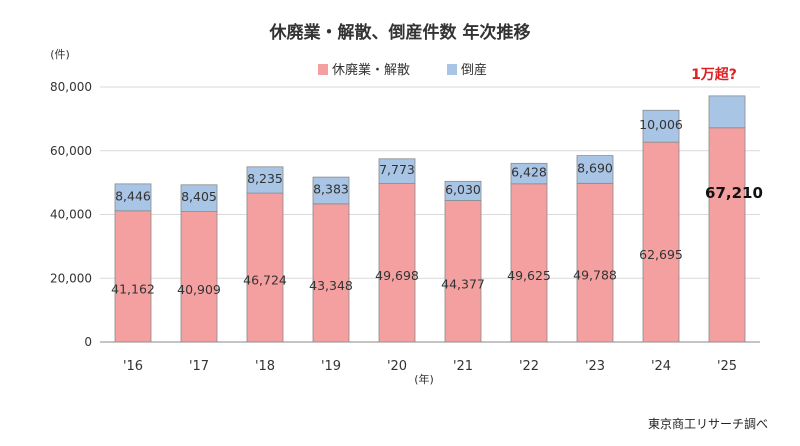 Image resolution: width=800 pixels, height=446 pixels. Describe the element at coordinates (71, 278) in the screenshot. I see `y-tick-label: 20,000` at that location.